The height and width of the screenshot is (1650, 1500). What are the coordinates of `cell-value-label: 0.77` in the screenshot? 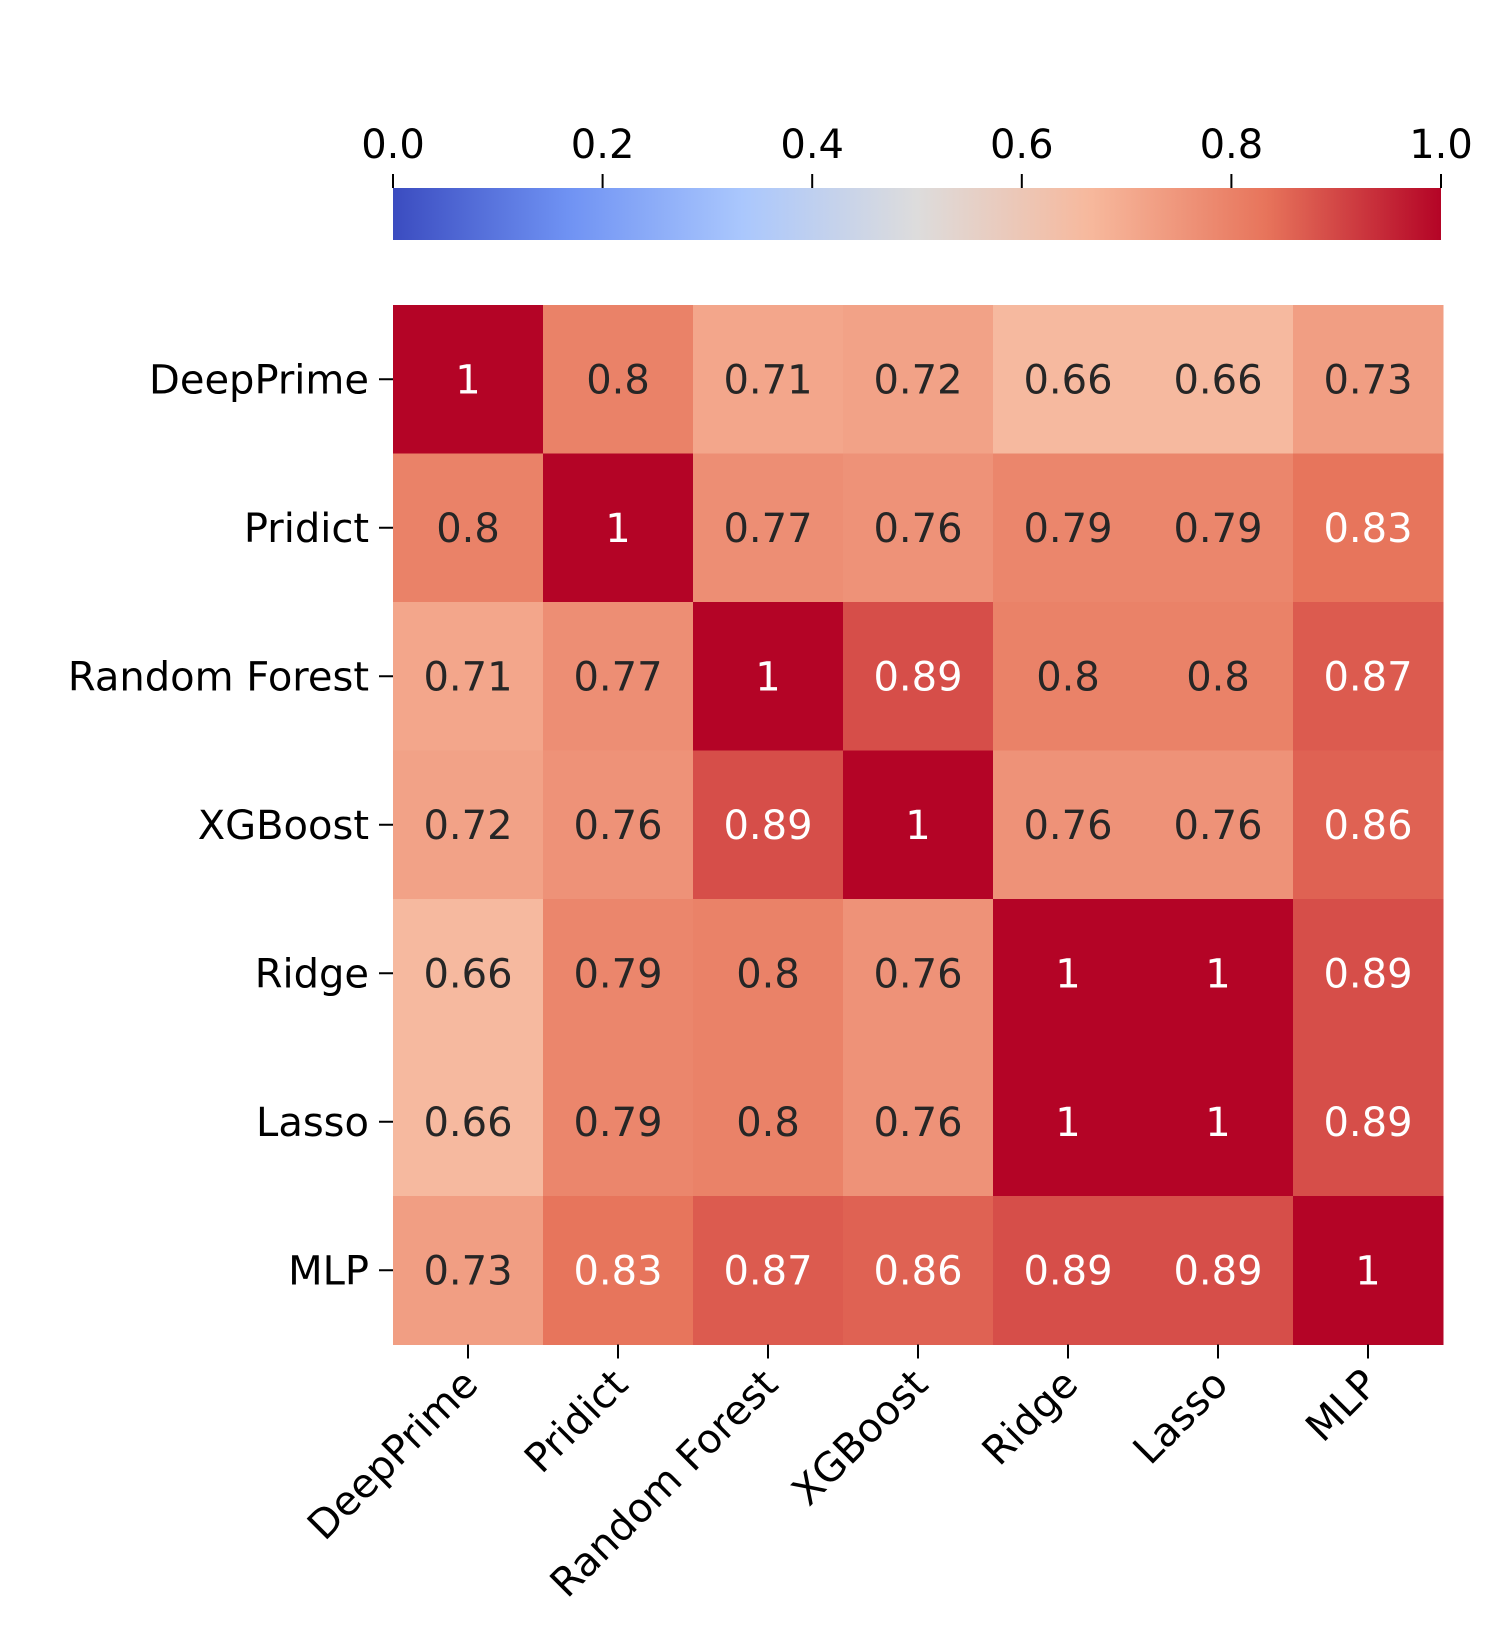 It's located at (617, 677).